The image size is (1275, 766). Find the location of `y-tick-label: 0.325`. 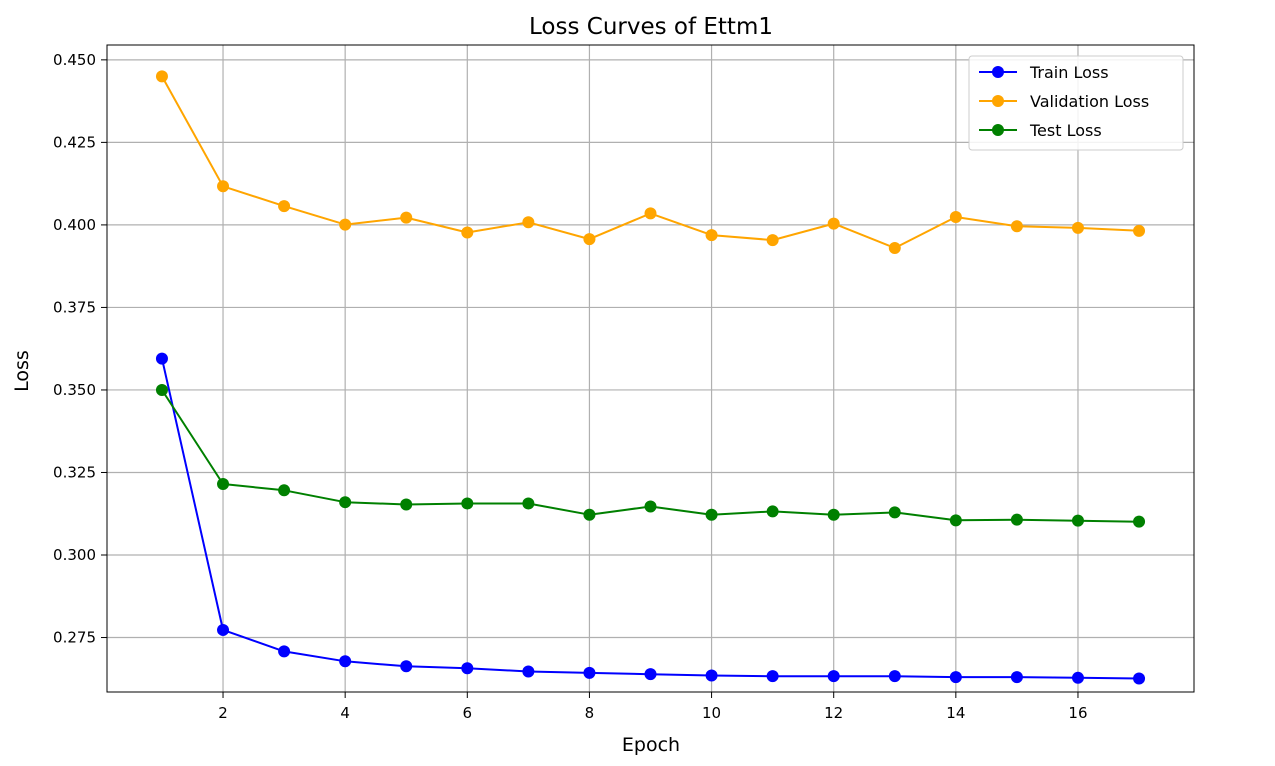

y-tick-label: 0.325 is located at coordinates (74, 472).